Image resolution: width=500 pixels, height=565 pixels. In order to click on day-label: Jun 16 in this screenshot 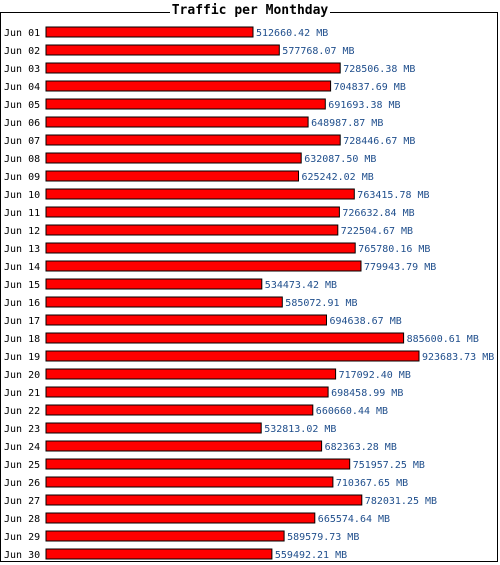, I will do `click(22, 303)`.